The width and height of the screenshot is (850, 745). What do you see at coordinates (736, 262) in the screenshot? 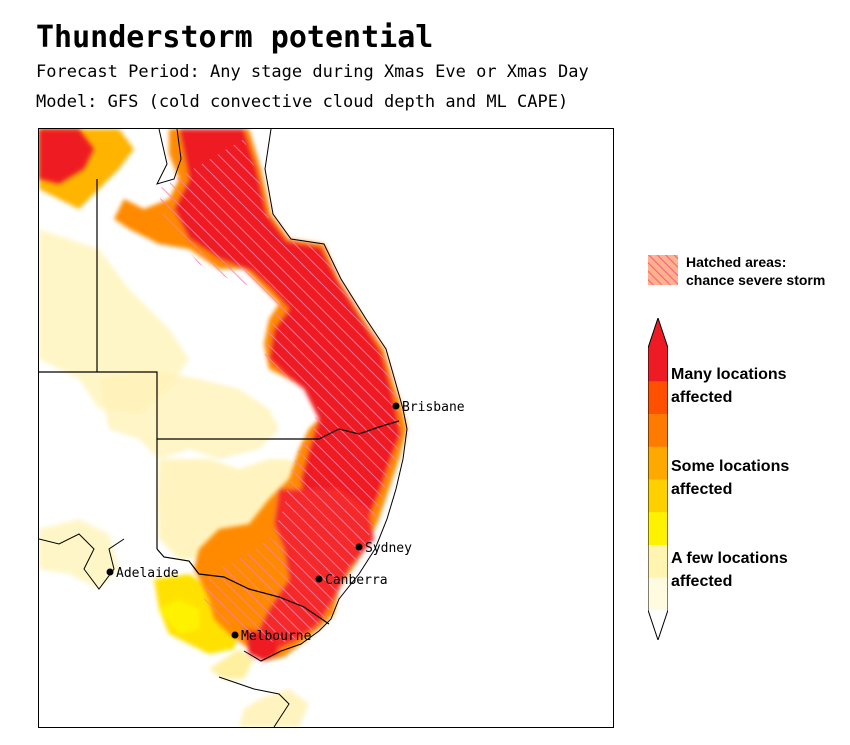
I see `hatch-legend-title: Hatched areas:` at bounding box center [736, 262].